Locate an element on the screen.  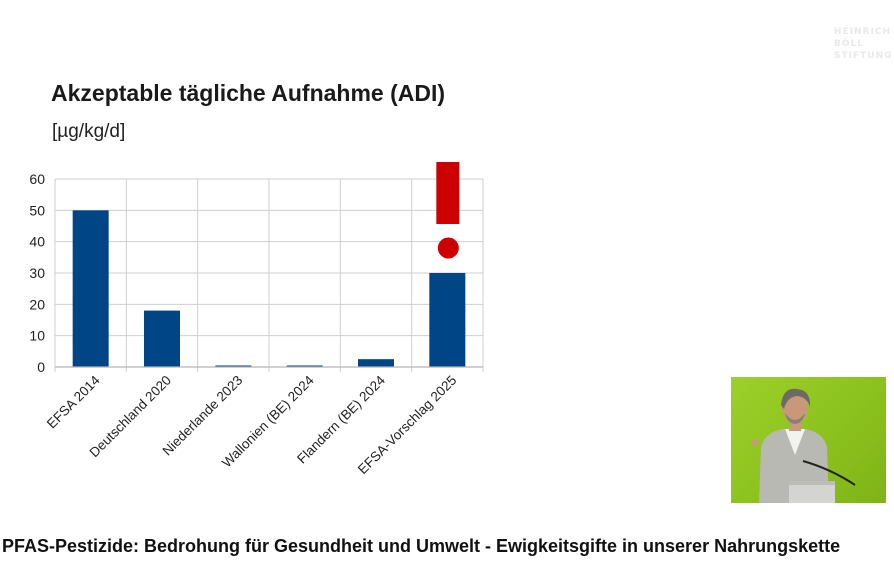
y-tick-label: 40 is located at coordinates (37, 242).